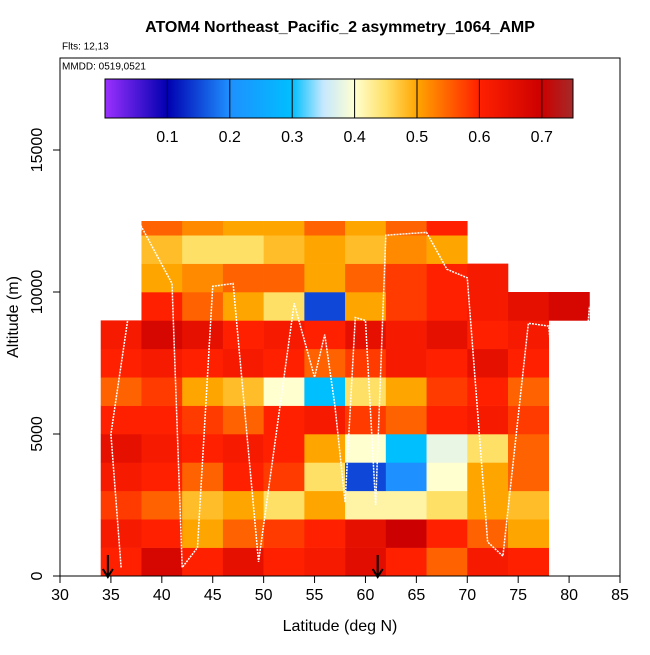 This screenshot has width=650, height=655. Describe the element at coordinates (620, 595) in the screenshot. I see `x-tick-label: 85` at that location.